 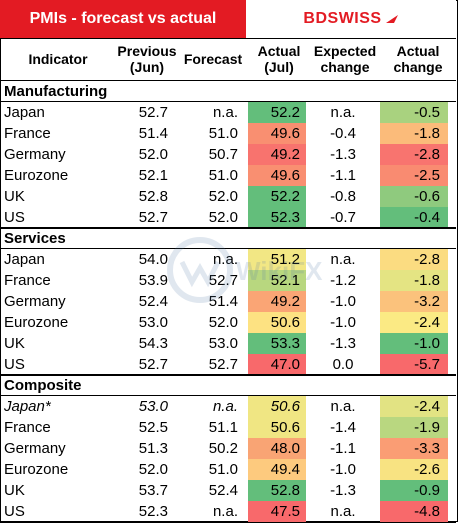 I want to click on table-row: Japan* 53.0 n.a. 50.6 n.a. -2.4, so click(x=228, y=406).